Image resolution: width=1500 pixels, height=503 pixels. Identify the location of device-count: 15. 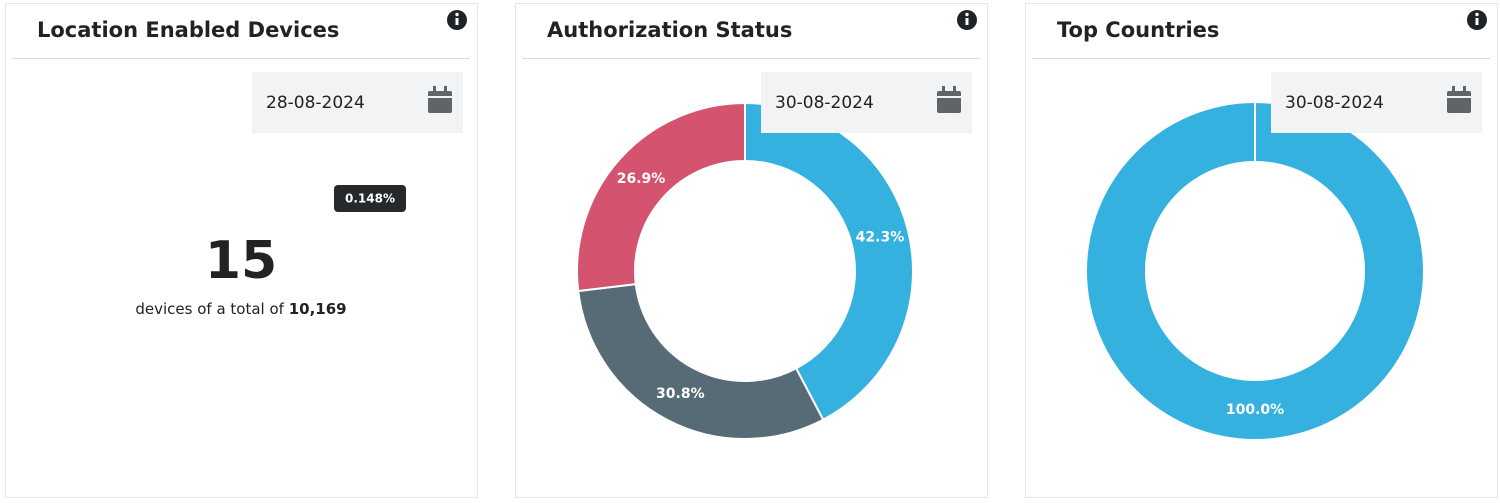
(241, 261).